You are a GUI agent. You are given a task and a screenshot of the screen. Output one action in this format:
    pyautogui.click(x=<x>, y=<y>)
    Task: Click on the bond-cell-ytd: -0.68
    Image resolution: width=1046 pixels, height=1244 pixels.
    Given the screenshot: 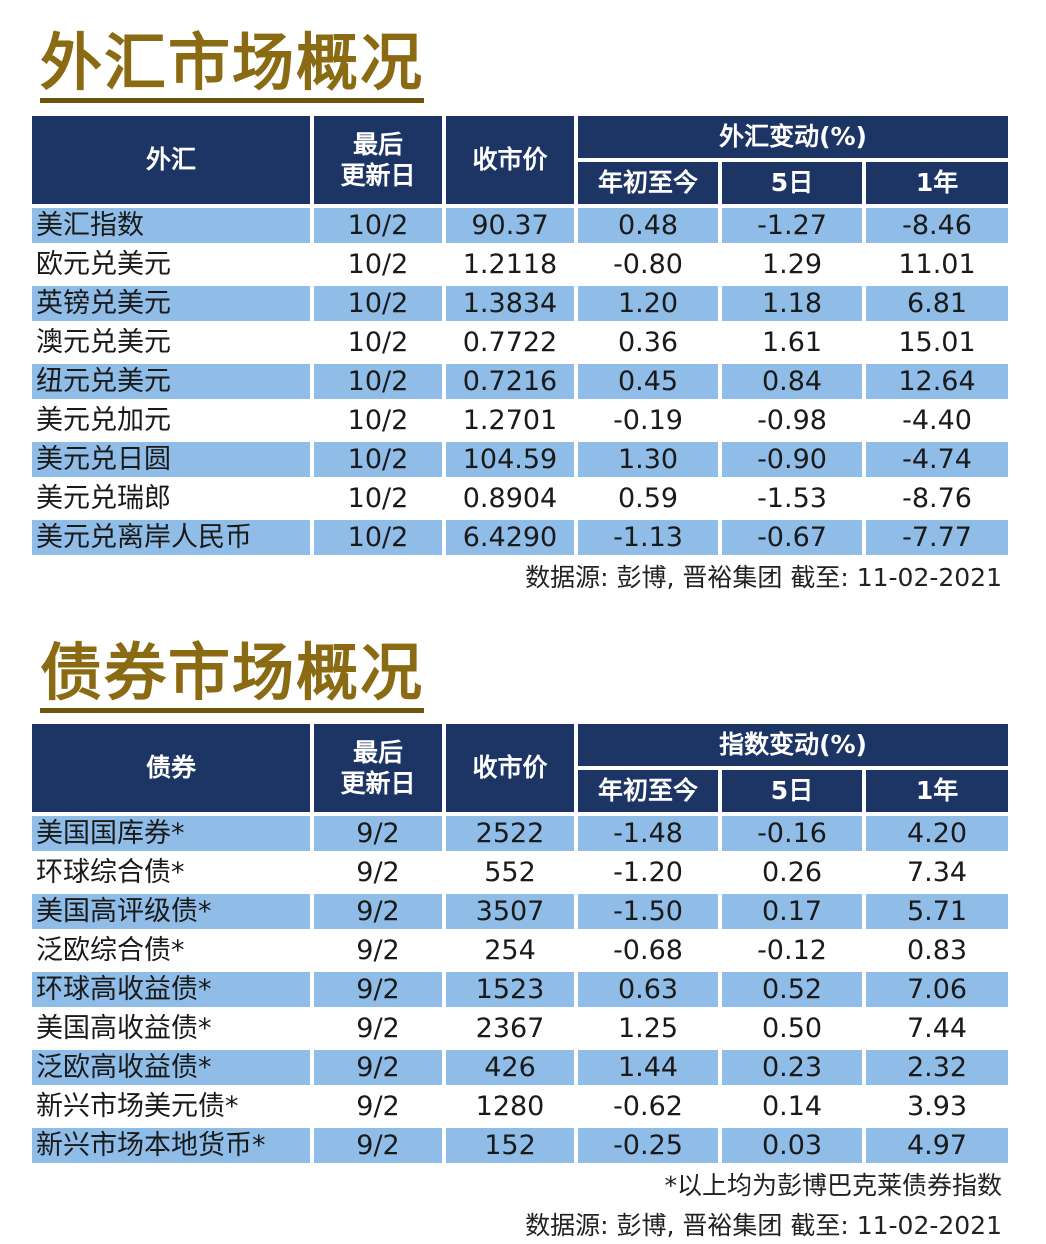 What is the action you would take?
    pyautogui.click(x=648, y=950)
    